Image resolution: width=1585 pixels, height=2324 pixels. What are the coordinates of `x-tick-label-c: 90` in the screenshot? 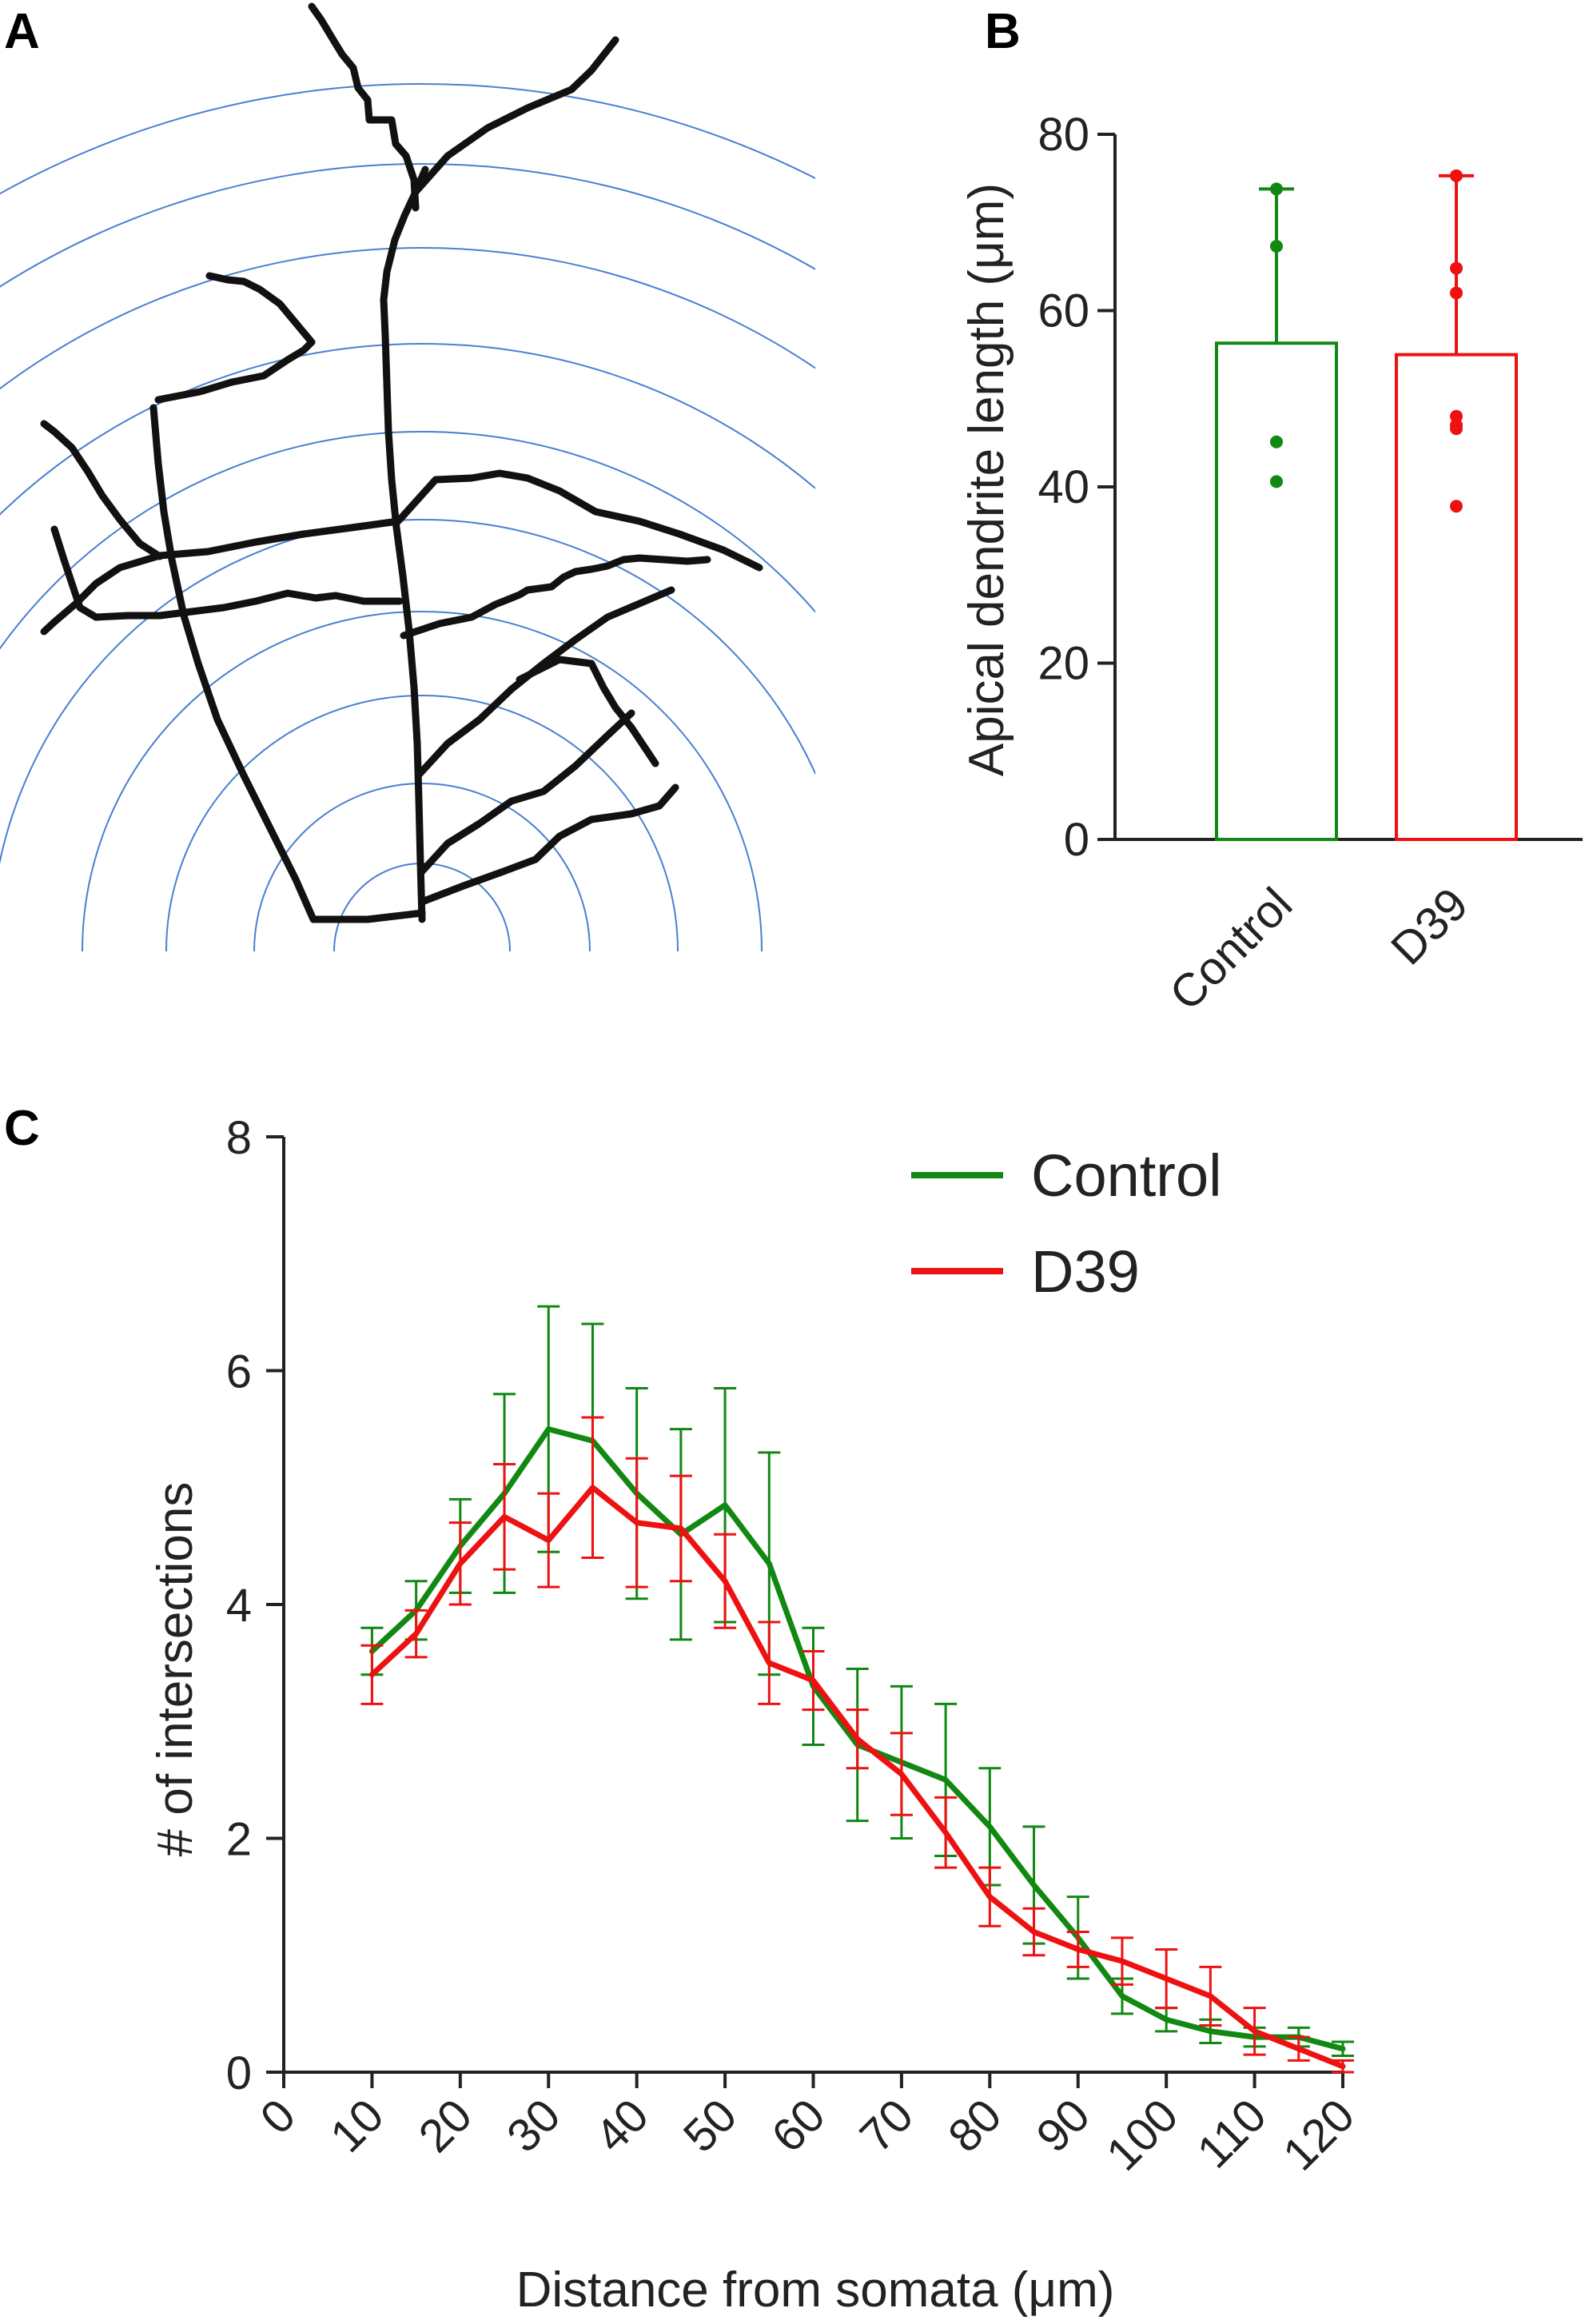 It's located at (1063, 2126).